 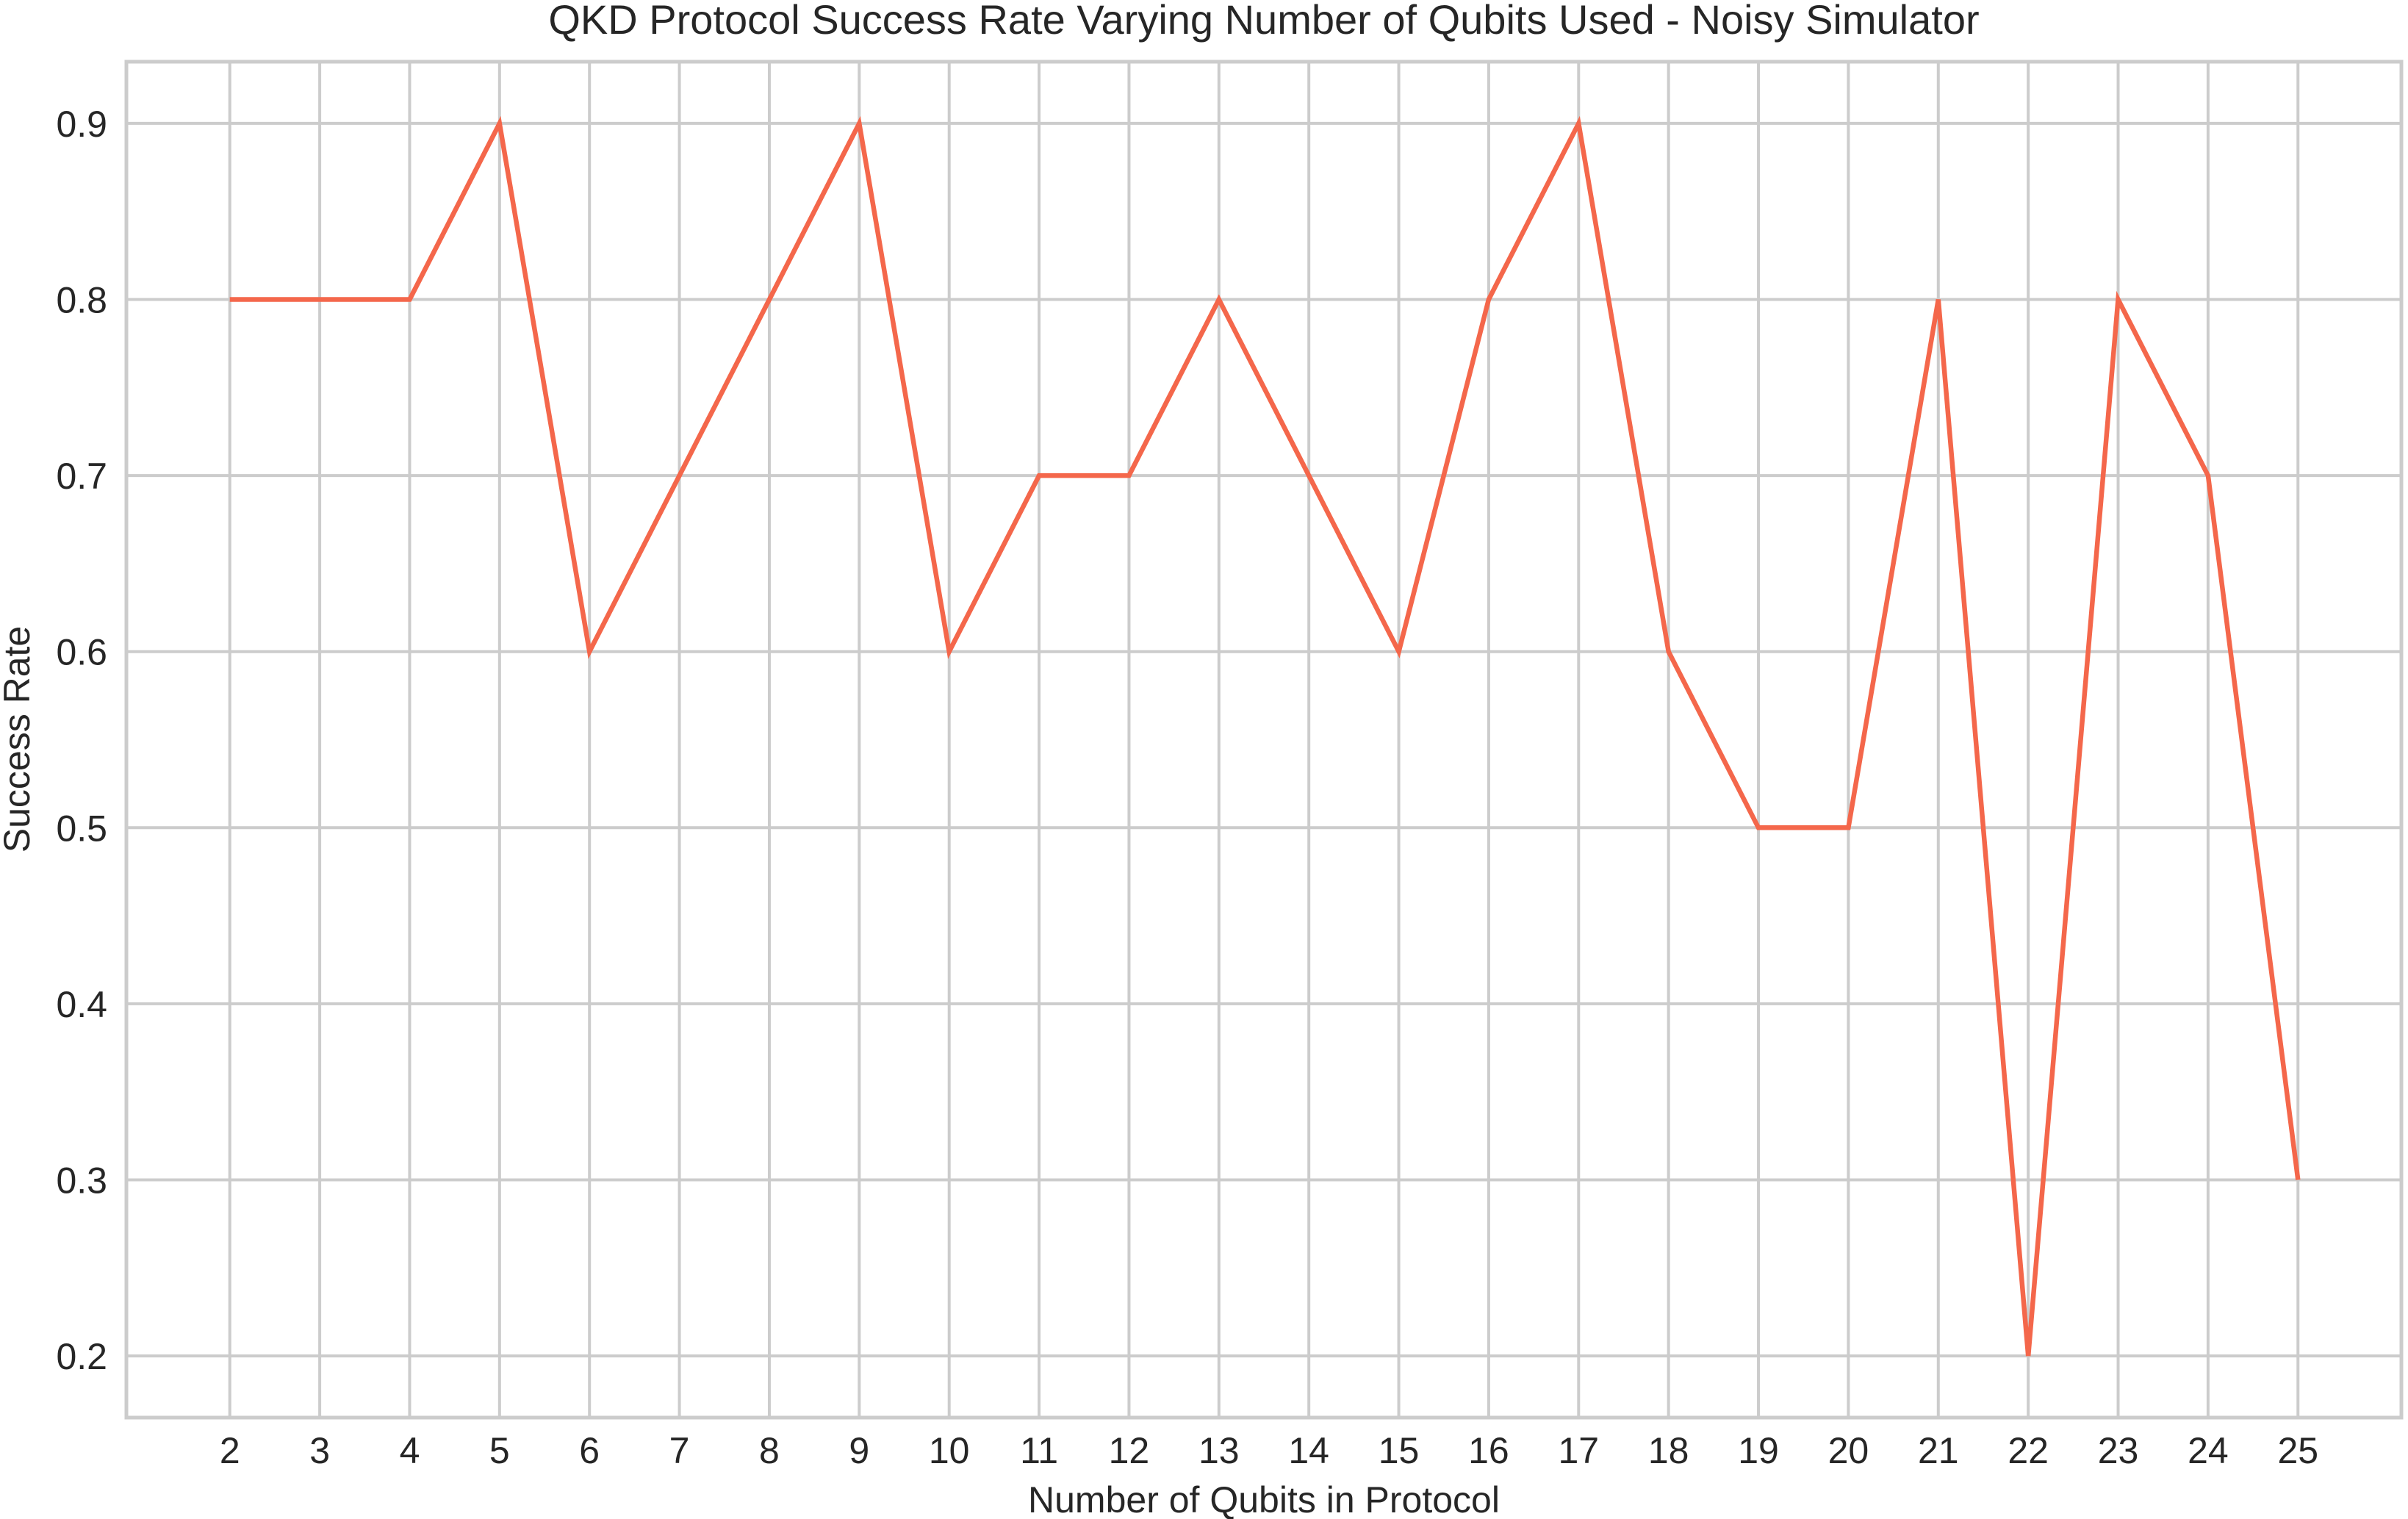 I want to click on x-tick-label: 9, so click(x=859, y=1450).